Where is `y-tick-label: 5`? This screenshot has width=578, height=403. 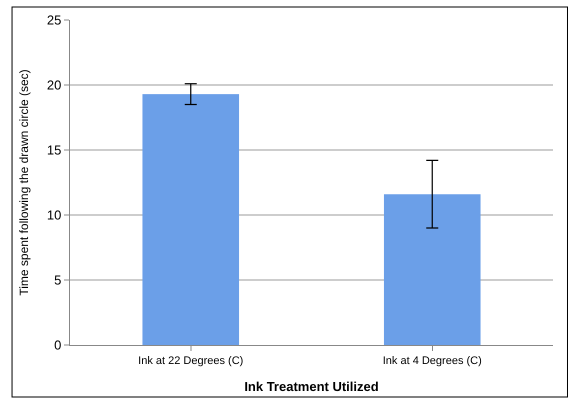 y-tick-label: 5 is located at coordinates (58, 280).